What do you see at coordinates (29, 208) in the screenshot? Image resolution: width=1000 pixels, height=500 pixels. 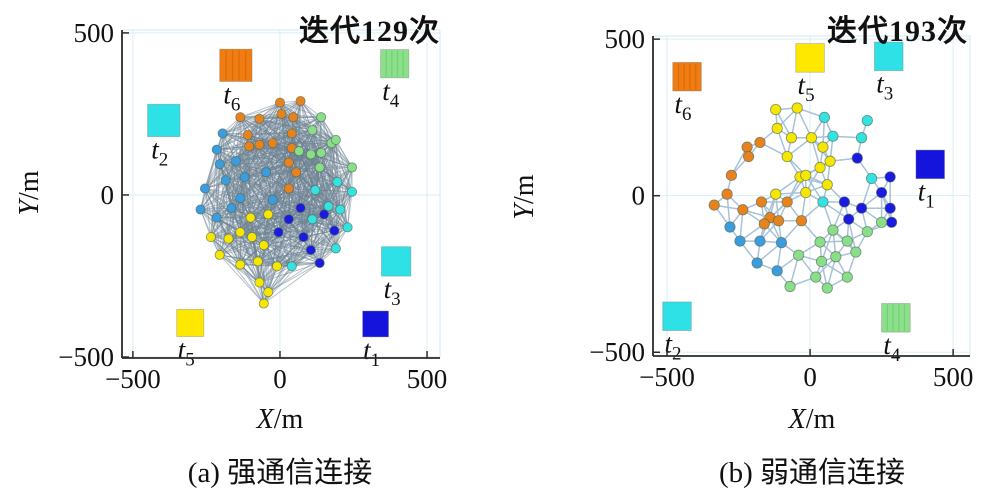 I see `panel-a-ylabel-symbol: Y` at bounding box center [29, 208].